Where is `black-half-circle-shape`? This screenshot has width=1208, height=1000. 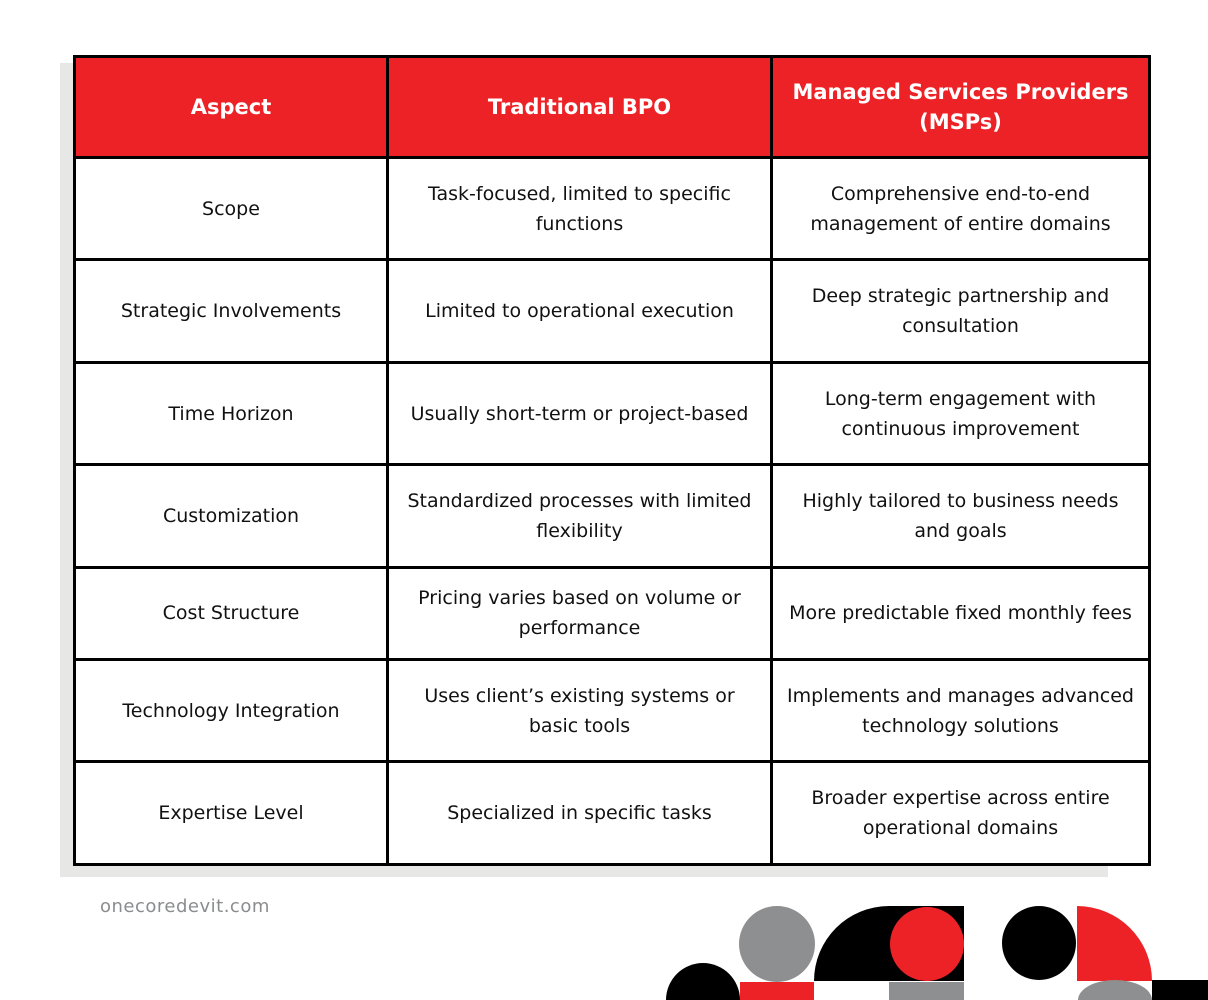 black-half-circle-shape is located at coordinates (703, 981).